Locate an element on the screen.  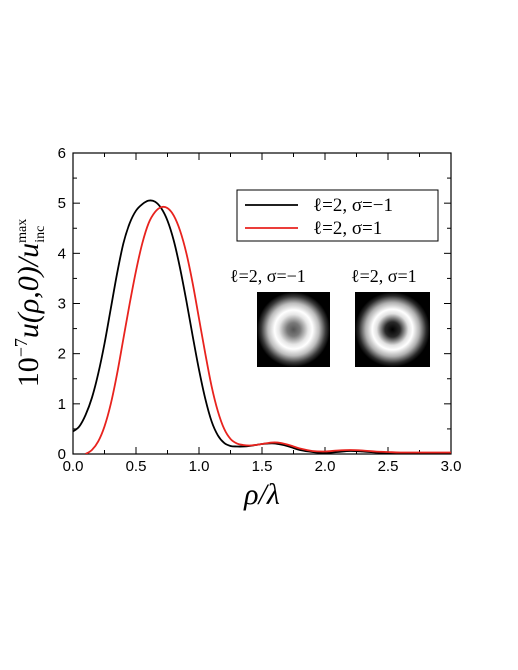
y-axis-label: 10−7u(ρ,0)/umax inc is located at coordinates (29, 303).